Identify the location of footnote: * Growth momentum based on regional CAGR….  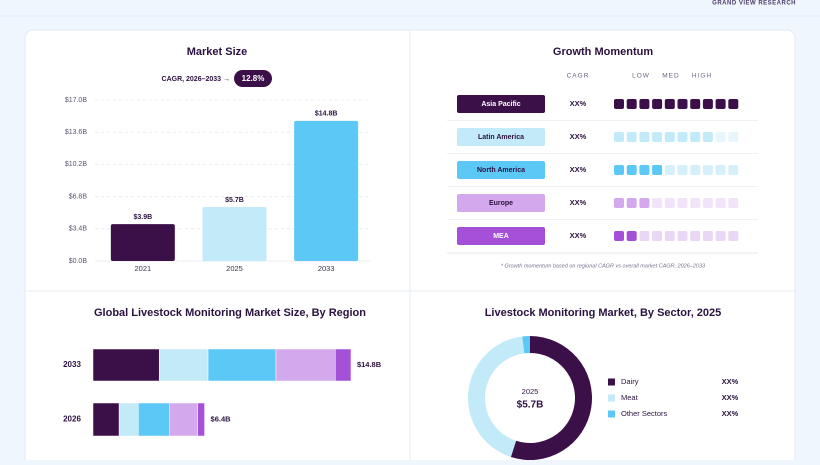
(603, 266).